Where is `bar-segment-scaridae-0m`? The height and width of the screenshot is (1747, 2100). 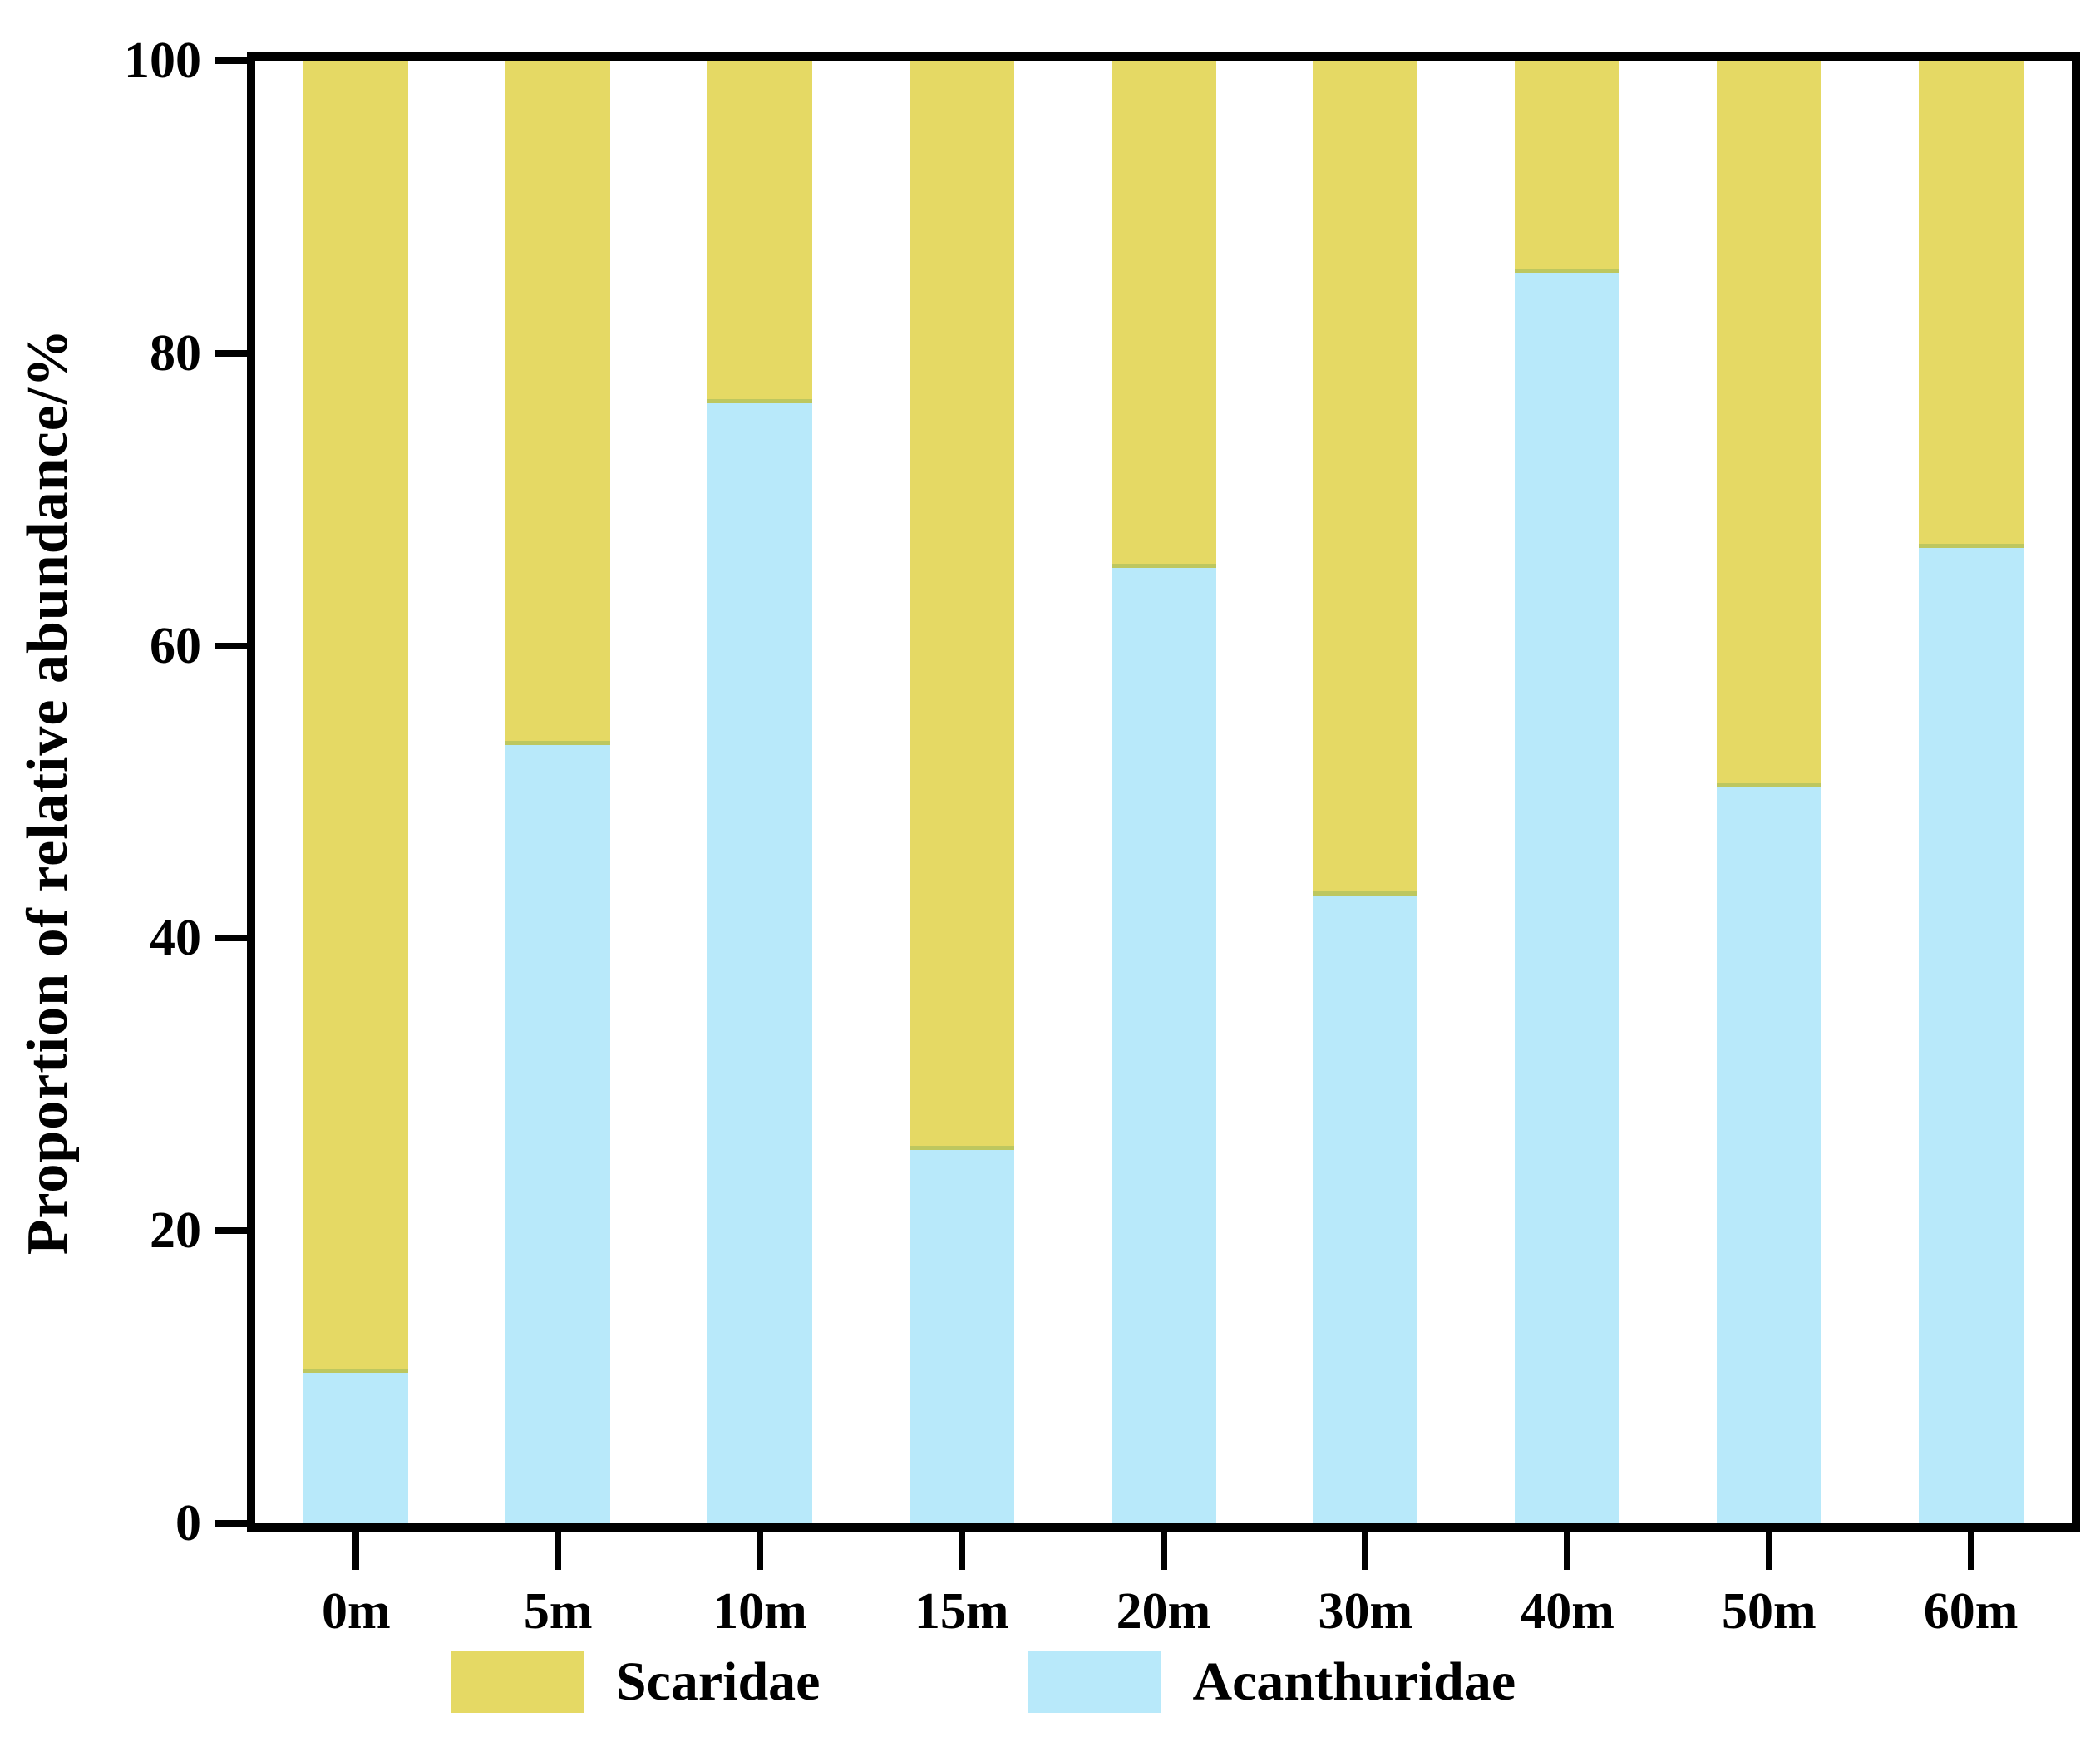
bar-segment-scaridae-0m is located at coordinates (356, 717).